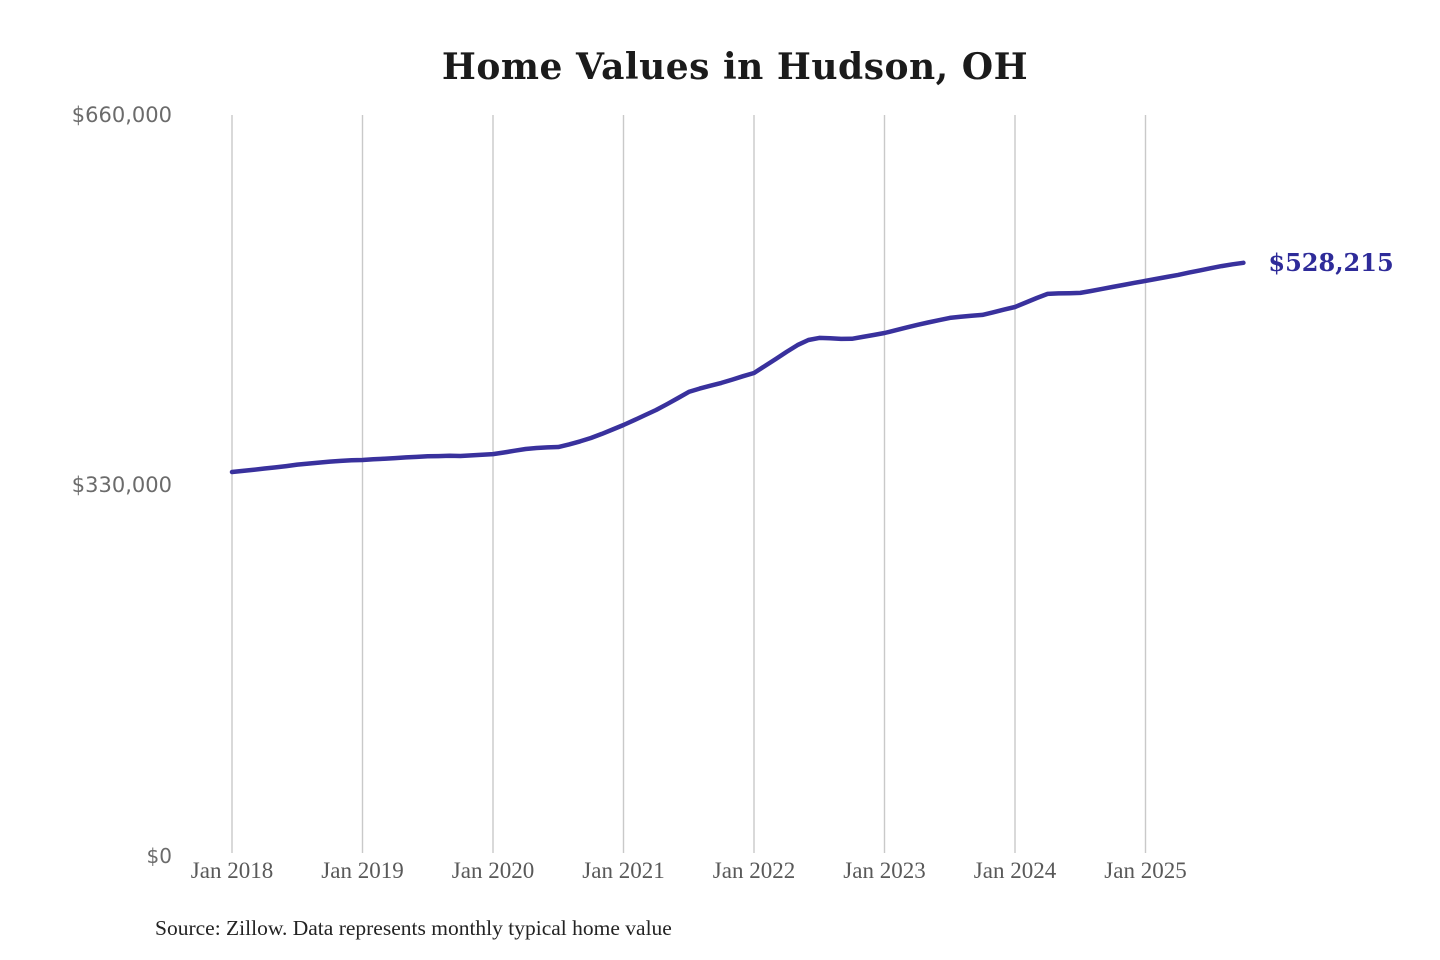 The height and width of the screenshot is (960, 1440). I want to click on x-axis-label: Jan 2019, so click(362, 870).